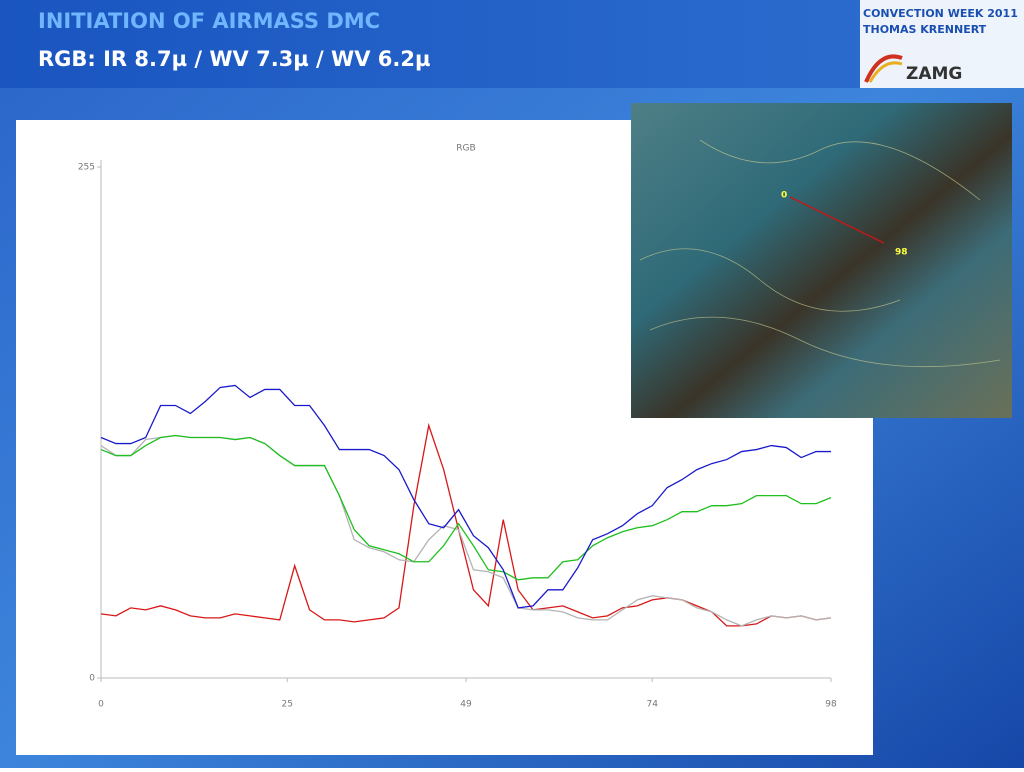 Image resolution: width=1024 pixels, height=772 pixels. What do you see at coordinates (92, 679) in the screenshot?
I see `y-tick-label: 0` at bounding box center [92, 679].